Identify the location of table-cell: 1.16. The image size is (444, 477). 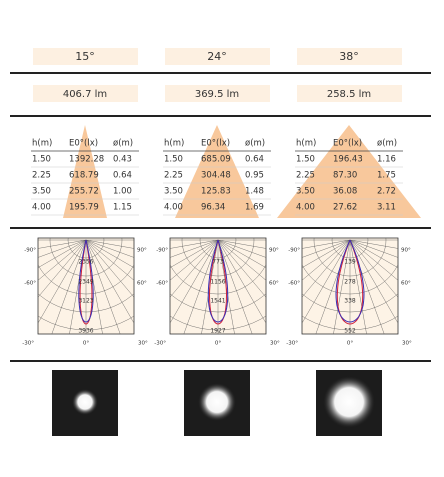
(386, 160).